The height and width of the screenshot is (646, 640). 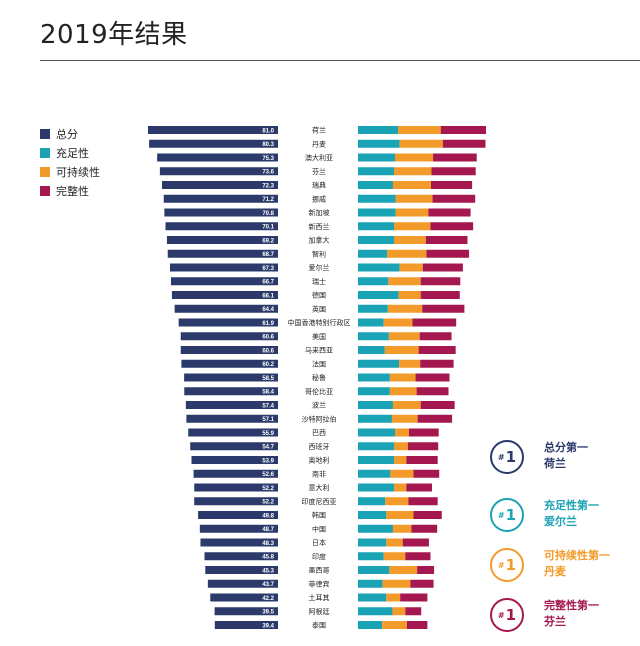 What do you see at coordinates (555, 463) in the screenshot?
I see `callout-country-total: 荷兰` at bounding box center [555, 463].